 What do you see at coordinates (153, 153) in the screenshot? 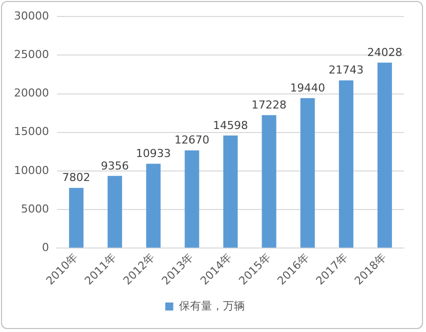
I see `data-label: 10933` at bounding box center [153, 153].